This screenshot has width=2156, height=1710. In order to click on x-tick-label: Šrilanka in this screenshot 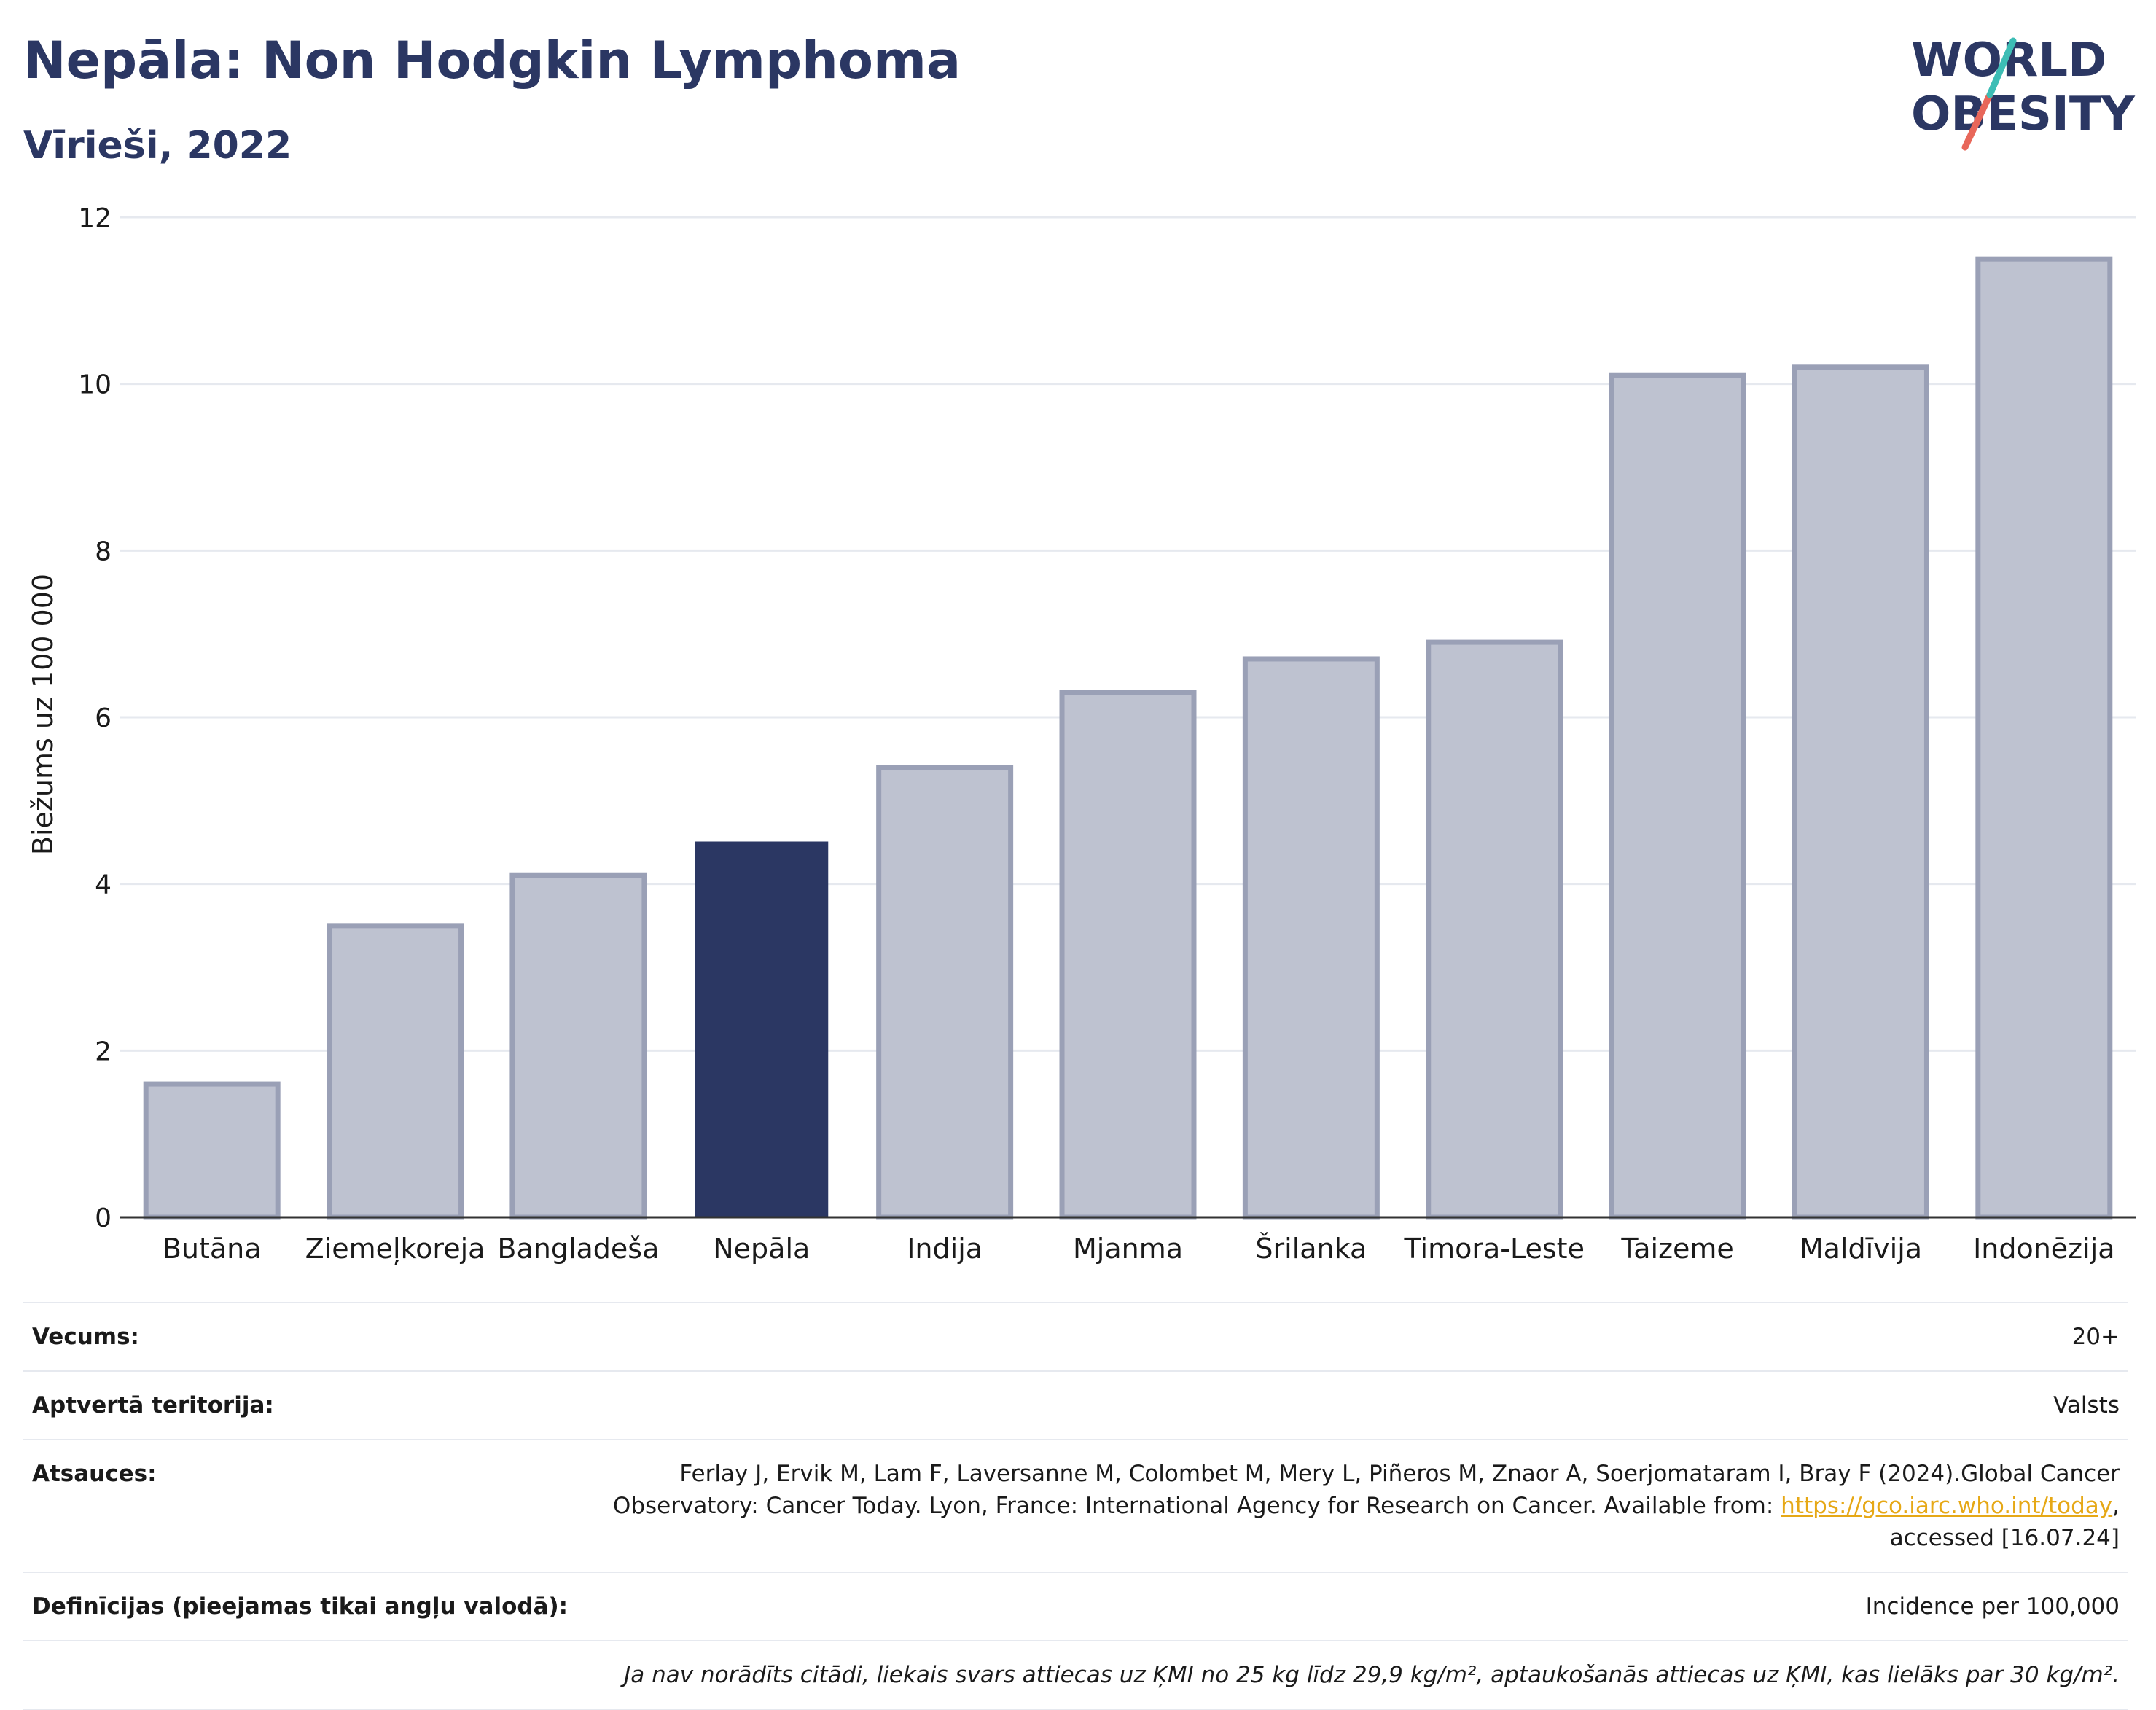, I will do `click(1311, 1249)`.